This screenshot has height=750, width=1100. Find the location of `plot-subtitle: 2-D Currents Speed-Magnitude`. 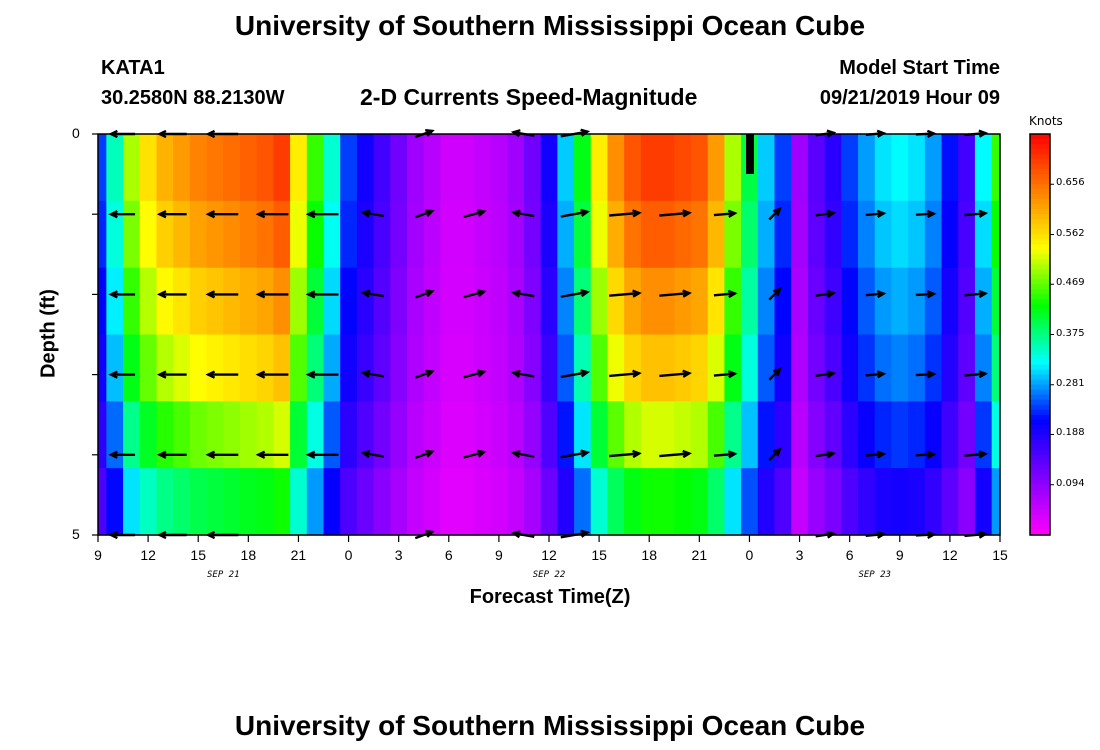

plot-subtitle: 2-D Currents Speed-Magnitude is located at coordinates (529, 97).